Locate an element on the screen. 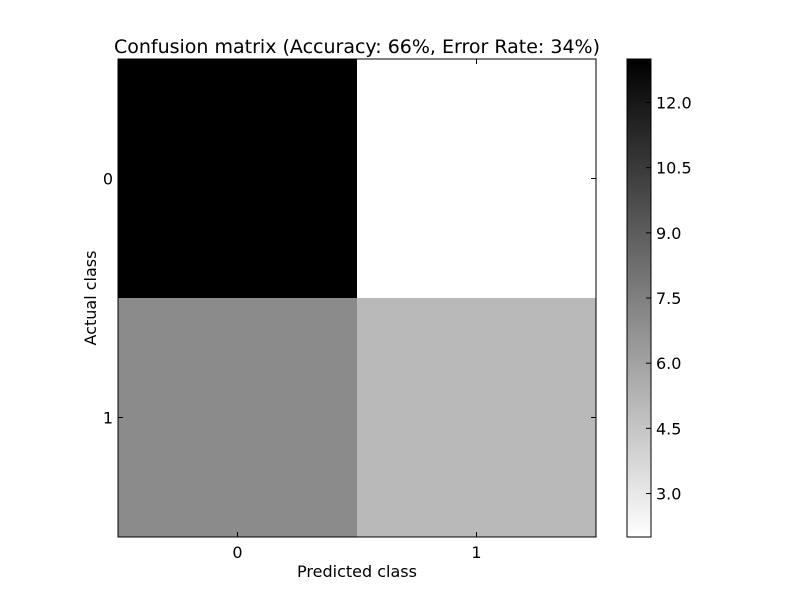 The height and width of the screenshot is (597, 800). y-tick-label: 0 is located at coordinates (108, 179).